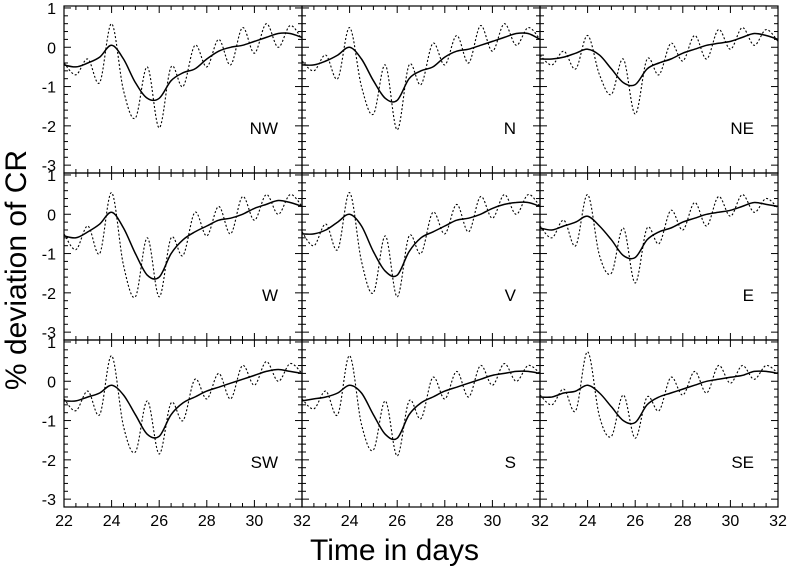  Describe the element at coordinates (742, 128) in the screenshot. I see `panel-label: NE` at that location.